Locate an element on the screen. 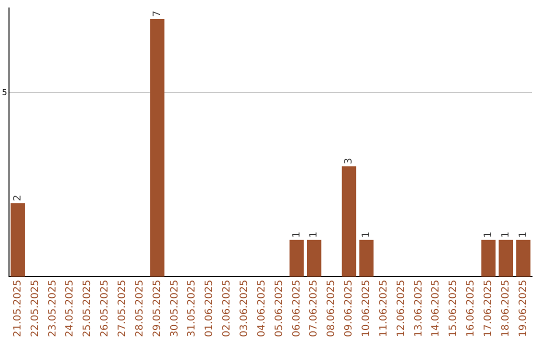 The height and width of the screenshot is (340, 540). x-tick-label: 15.06.2025 is located at coordinates (454, 309).